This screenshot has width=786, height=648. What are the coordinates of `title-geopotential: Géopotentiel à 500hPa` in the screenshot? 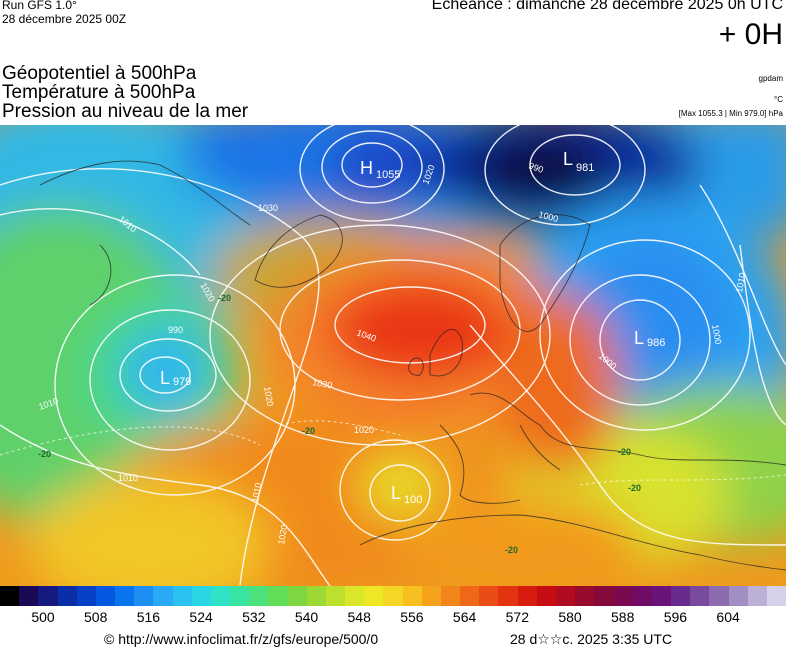 It's located at (99, 73).